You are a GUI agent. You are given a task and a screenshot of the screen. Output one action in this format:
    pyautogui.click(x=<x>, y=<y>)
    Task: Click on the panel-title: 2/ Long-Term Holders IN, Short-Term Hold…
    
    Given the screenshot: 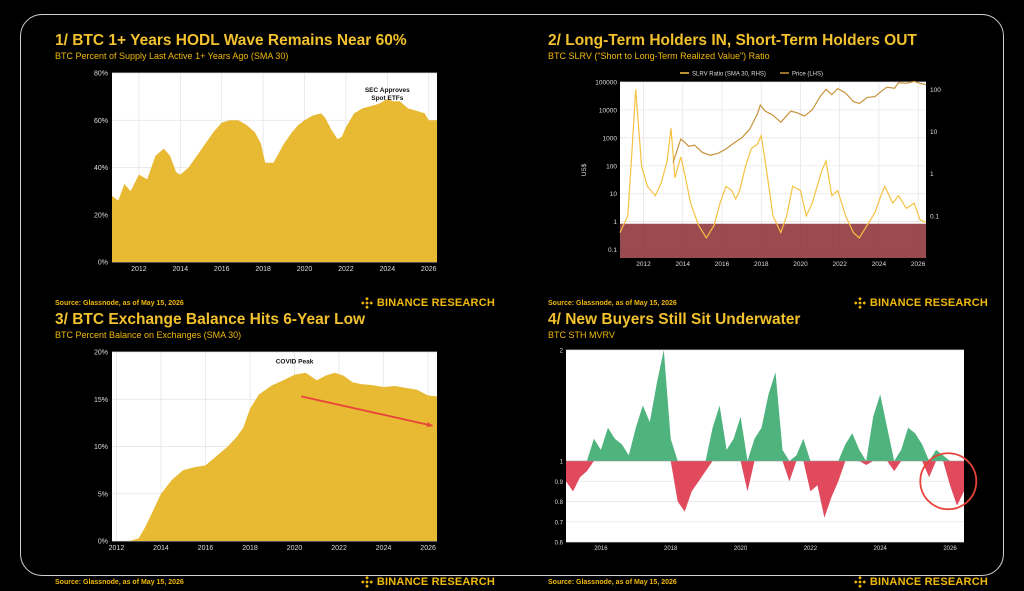 What is the action you would take?
    pyautogui.click(x=732, y=40)
    